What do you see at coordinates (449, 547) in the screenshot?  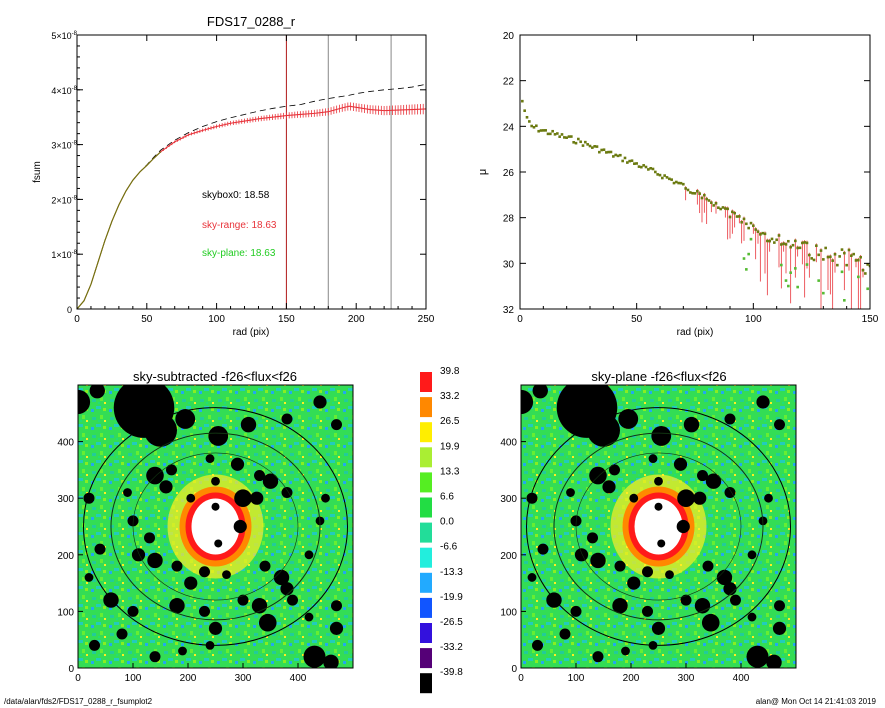 I see `colorbar-label: -6.6` at bounding box center [449, 547].